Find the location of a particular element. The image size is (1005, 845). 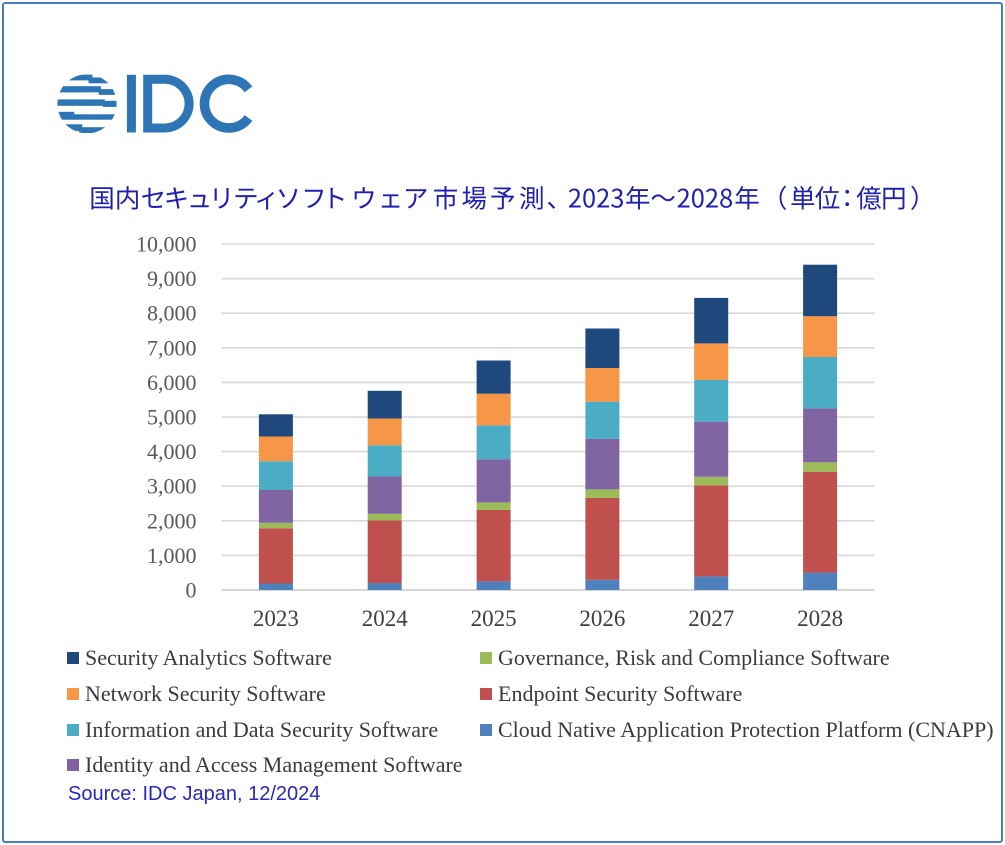

svg-text: 2027 is located at coordinates (711, 618).